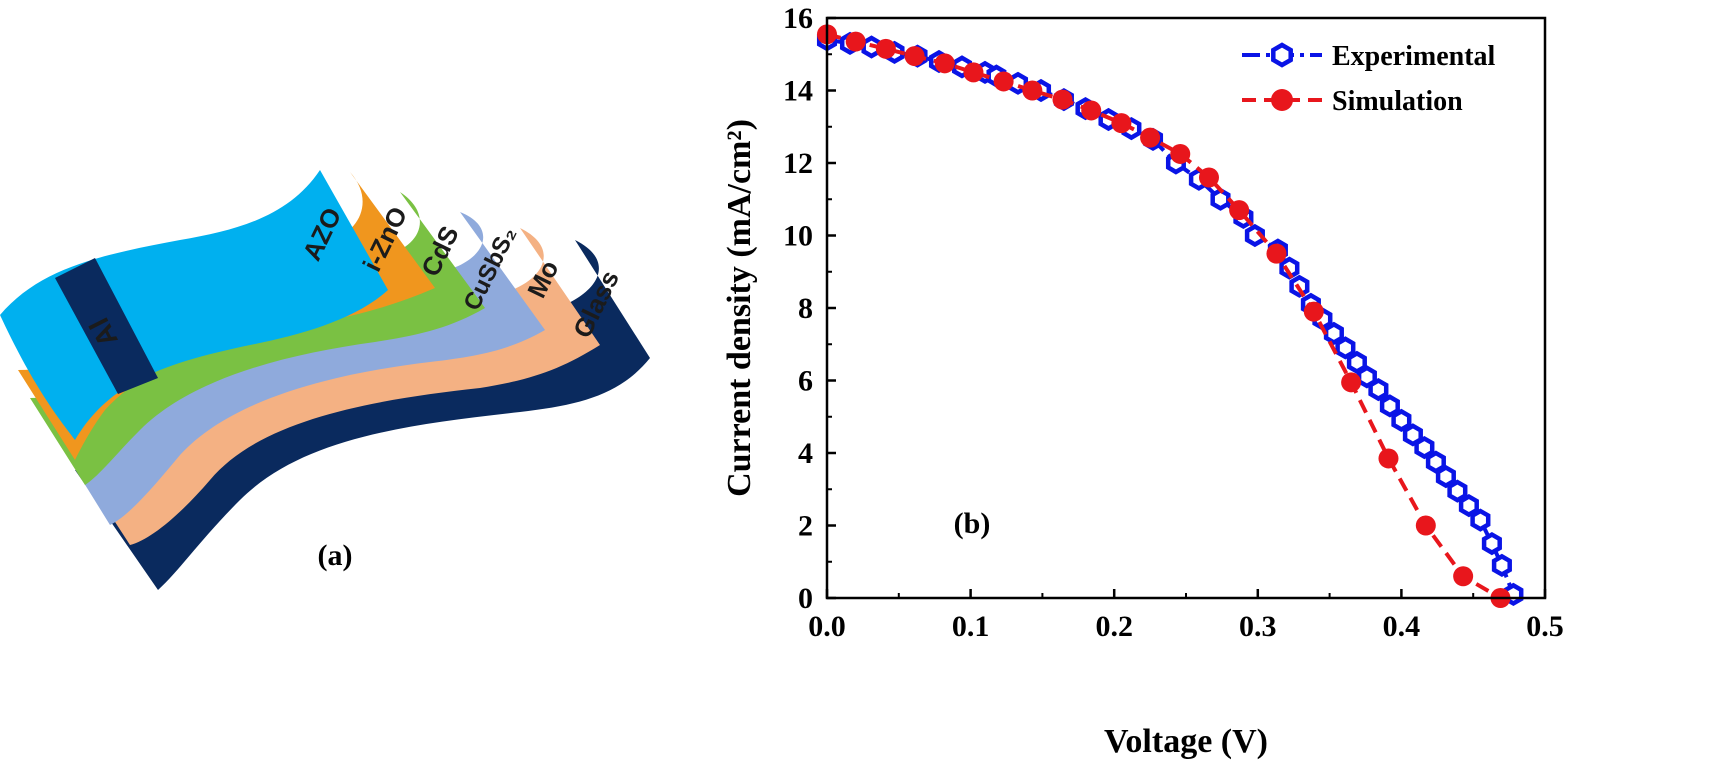 This screenshot has height=763, width=1717. What do you see at coordinates (972, 523) in the screenshot?
I see `panel-b-label: (b)` at bounding box center [972, 523].